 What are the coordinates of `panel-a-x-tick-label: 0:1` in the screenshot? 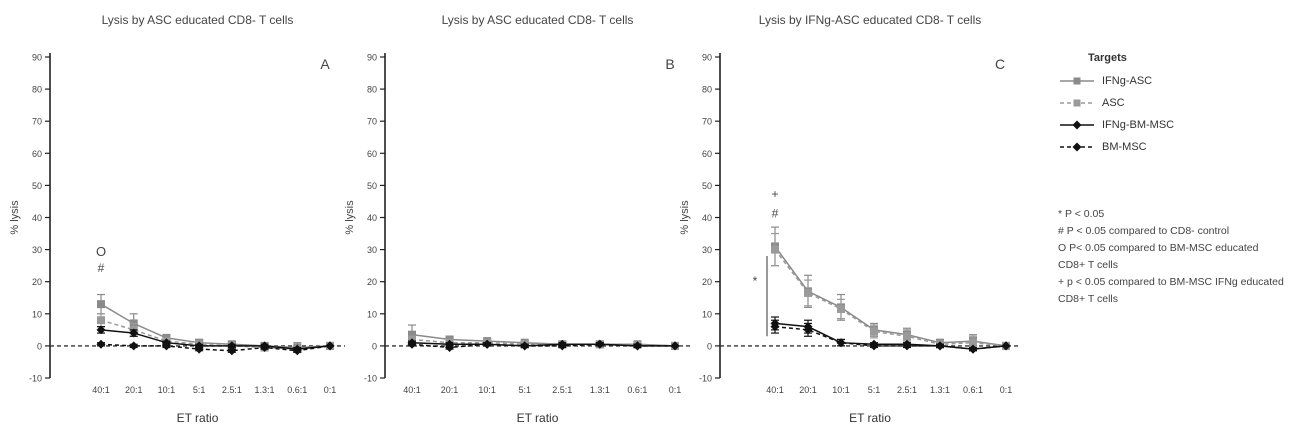 It's located at (330, 390).